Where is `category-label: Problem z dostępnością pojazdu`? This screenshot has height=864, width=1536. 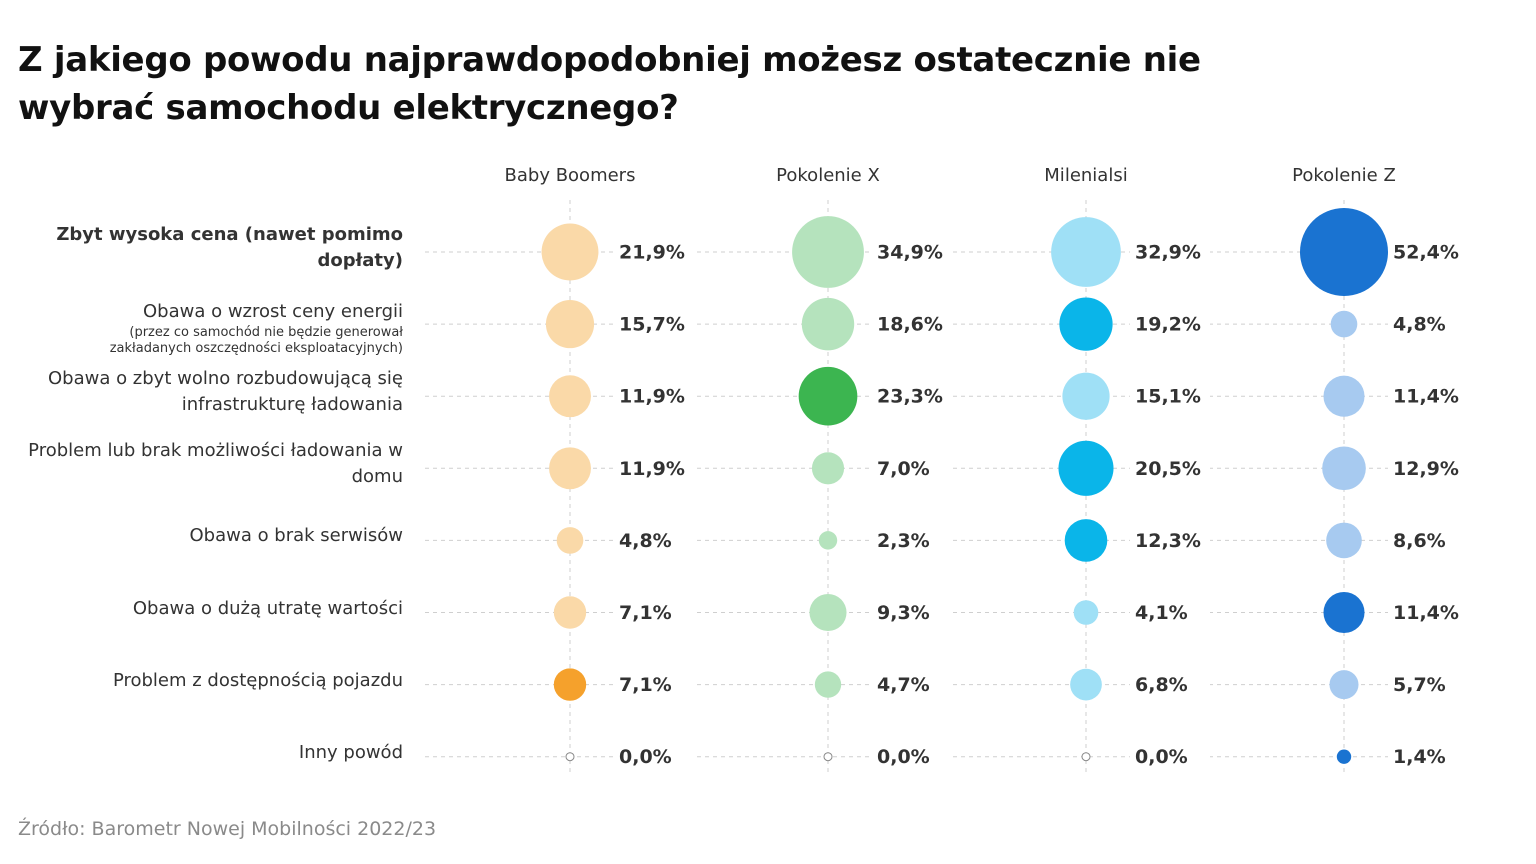 category-label: Problem z dostępnością pojazdu is located at coordinates (257, 680).